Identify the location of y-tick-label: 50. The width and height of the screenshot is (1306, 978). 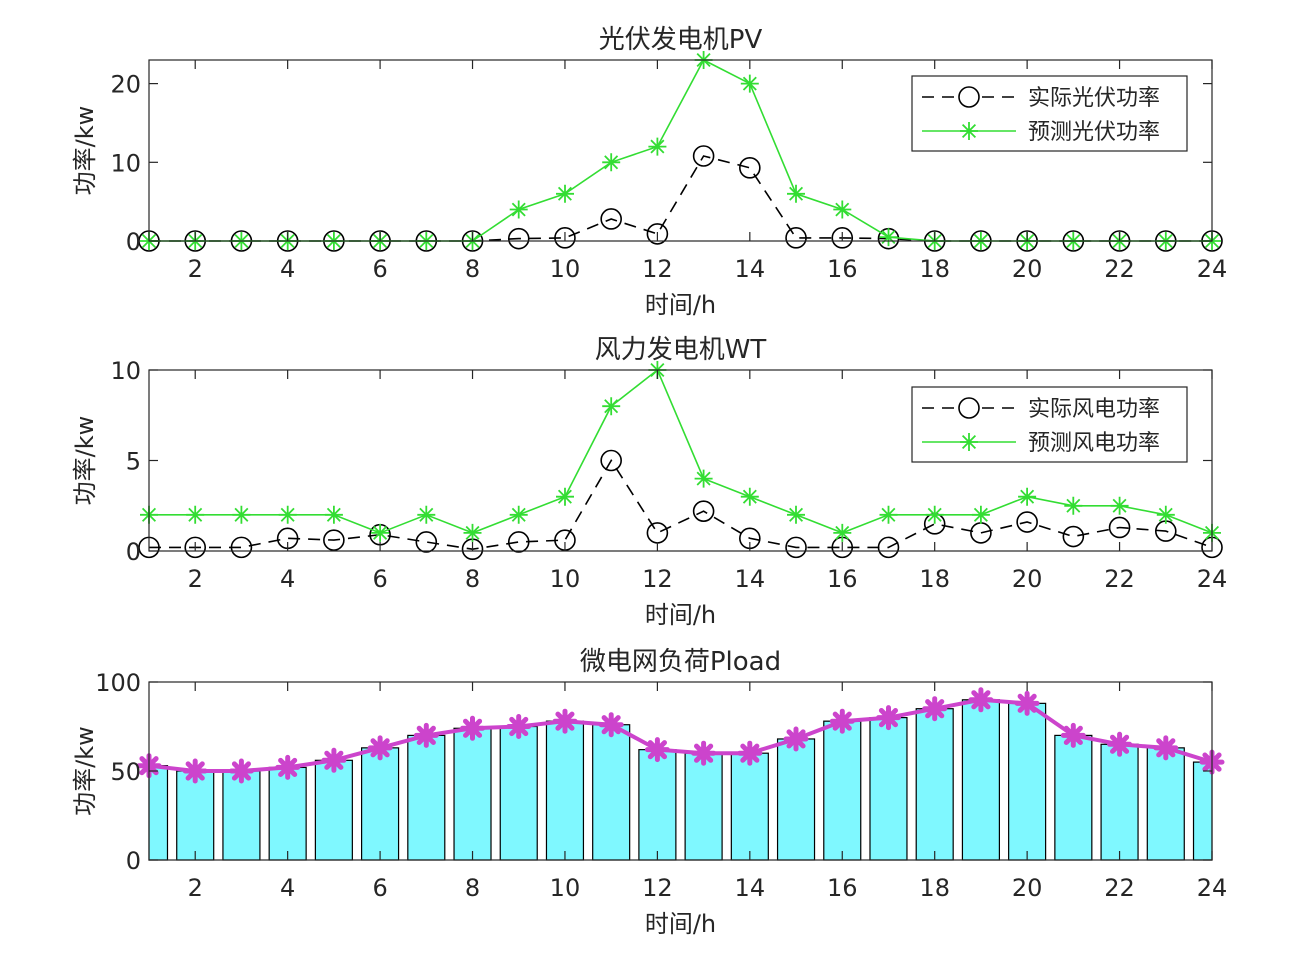
(125, 772).